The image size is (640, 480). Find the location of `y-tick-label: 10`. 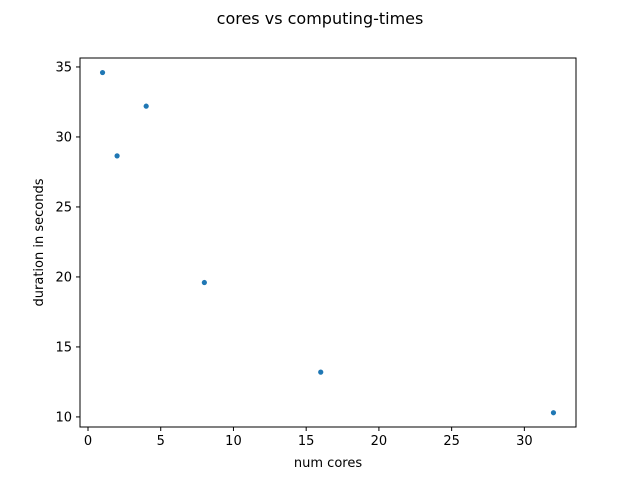

y-tick-label: 10 is located at coordinates (63, 417).